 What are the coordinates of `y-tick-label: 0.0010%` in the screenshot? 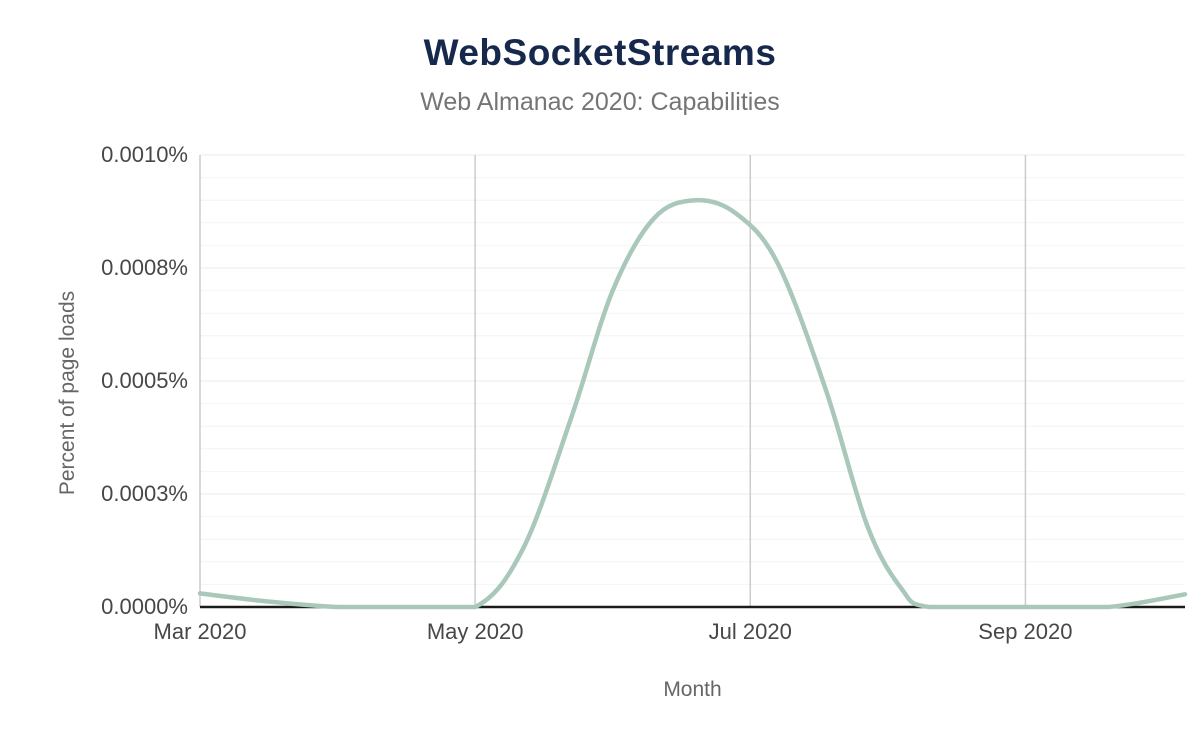 It's located at (144, 154).